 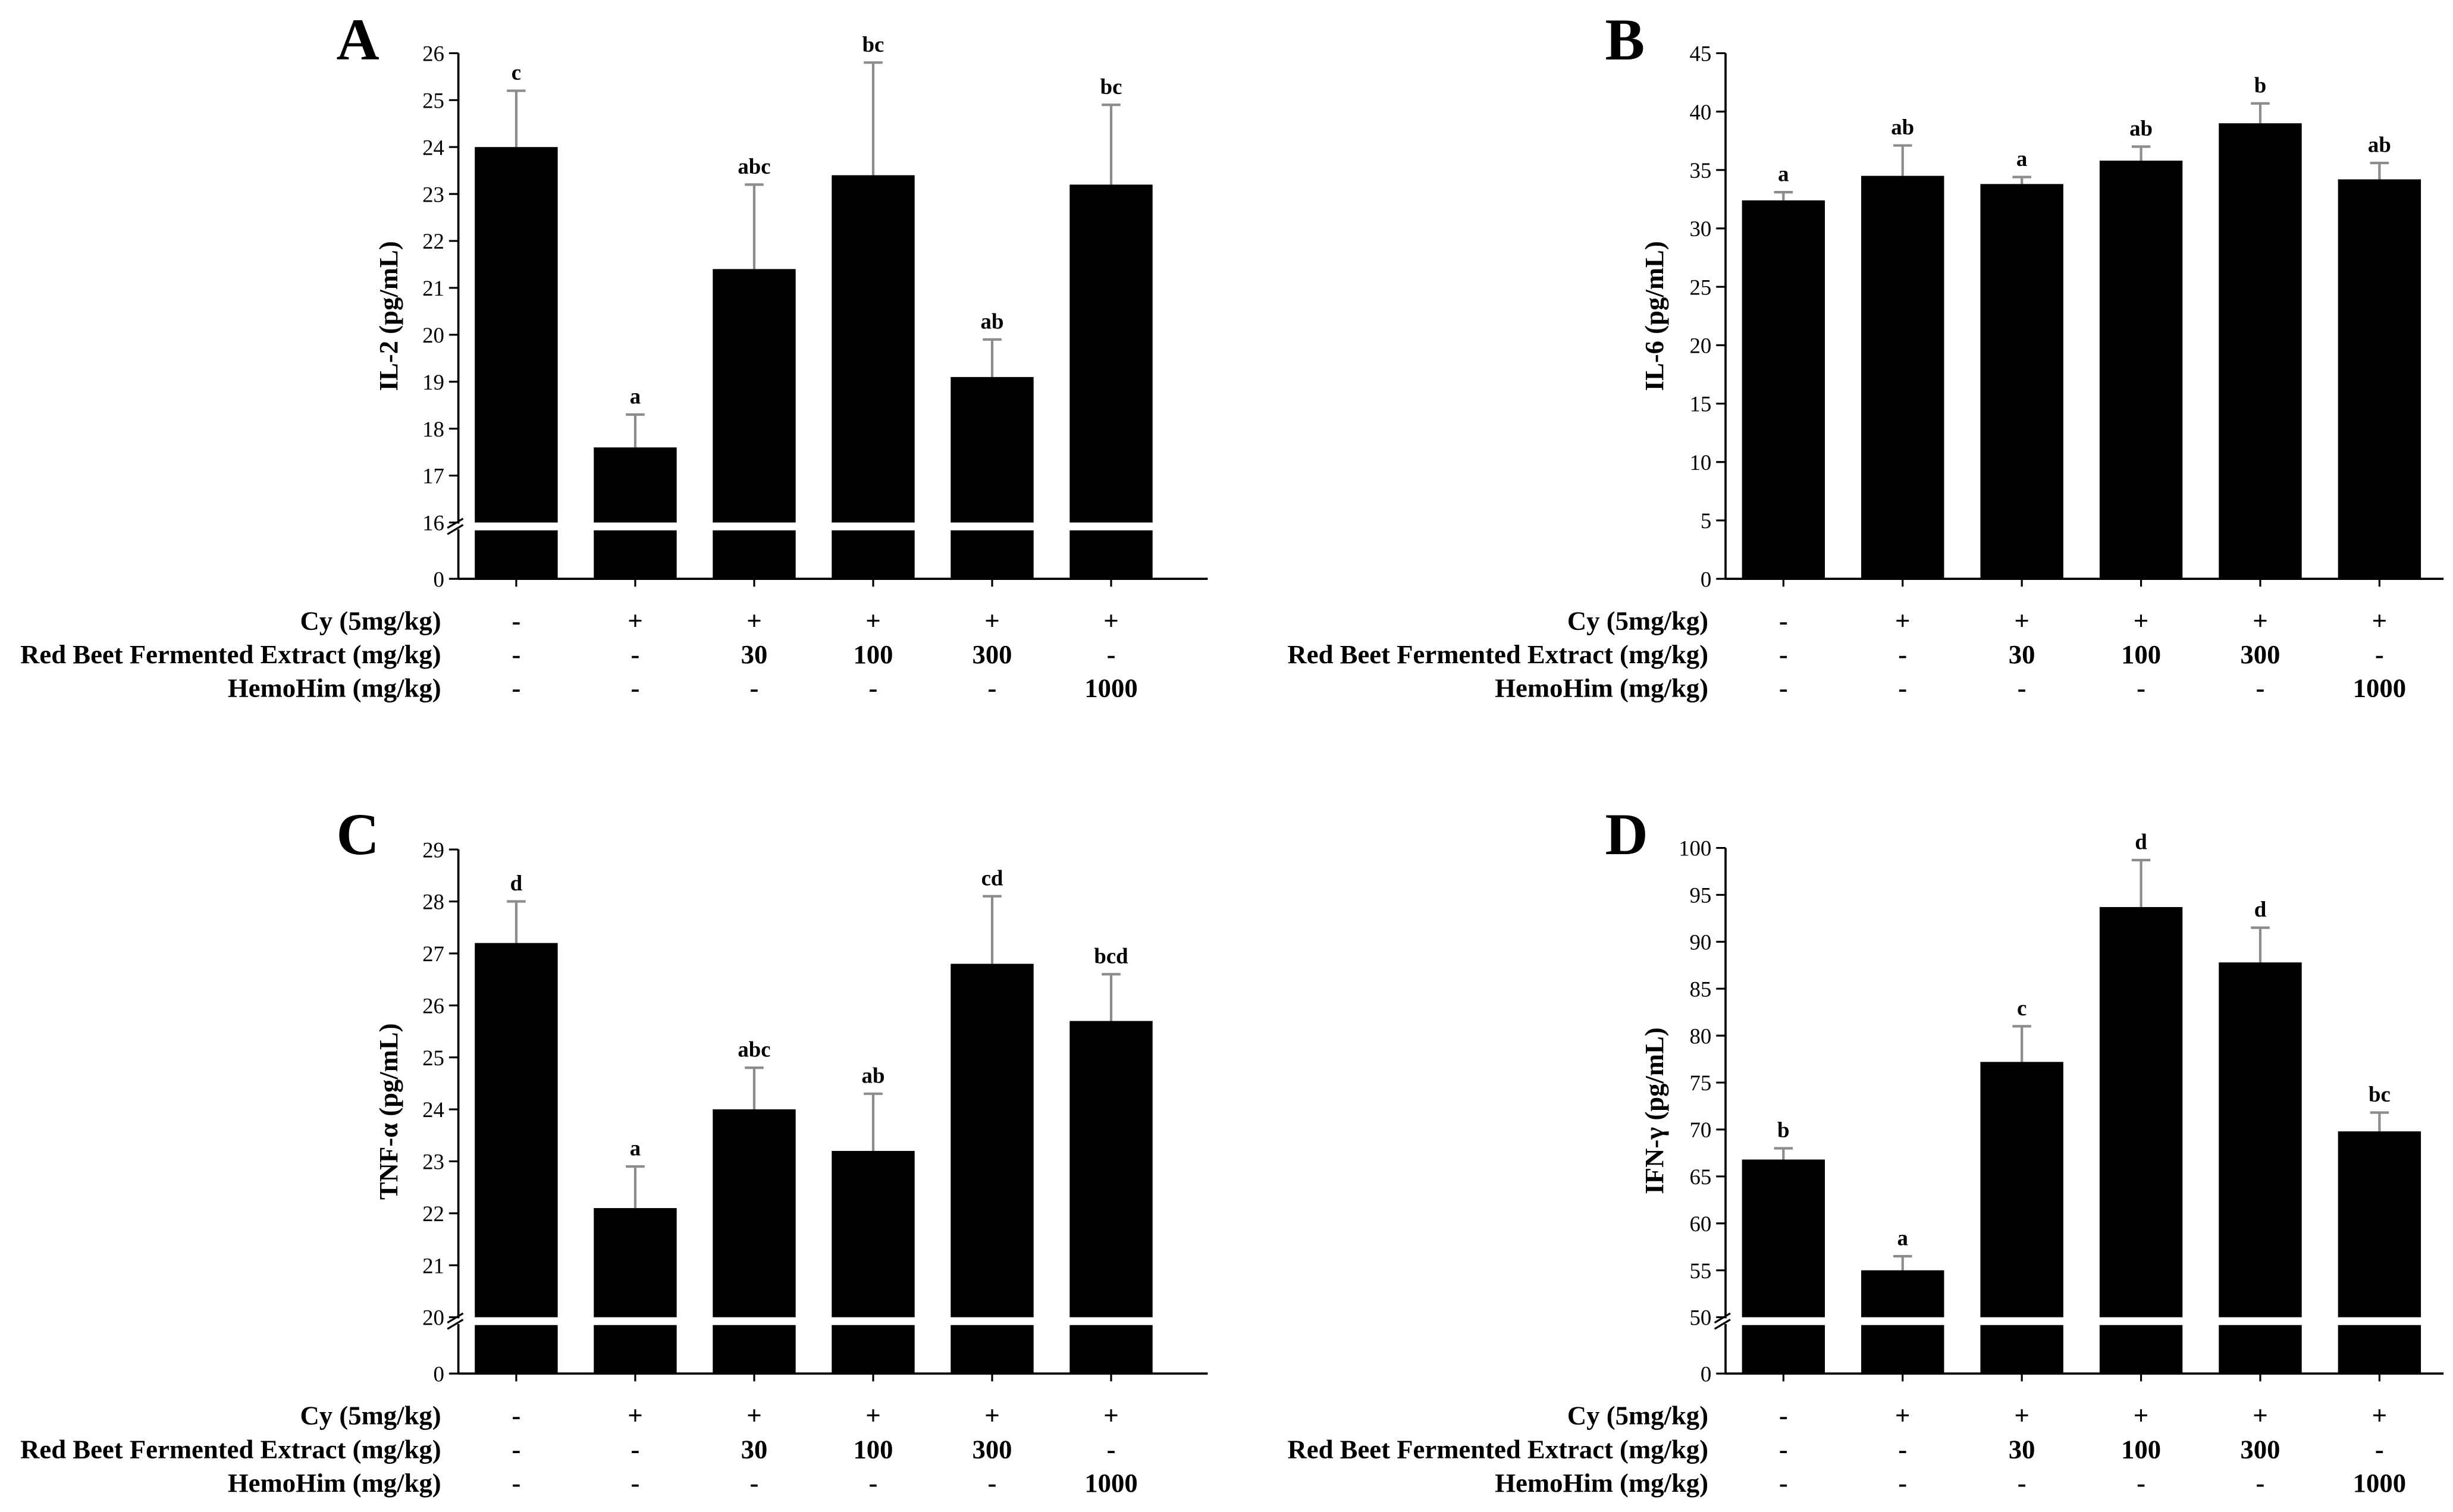 What do you see at coordinates (433, 288) in the screenshot?
I see `y-tick-label: 21` at bounding box center [433, 288].